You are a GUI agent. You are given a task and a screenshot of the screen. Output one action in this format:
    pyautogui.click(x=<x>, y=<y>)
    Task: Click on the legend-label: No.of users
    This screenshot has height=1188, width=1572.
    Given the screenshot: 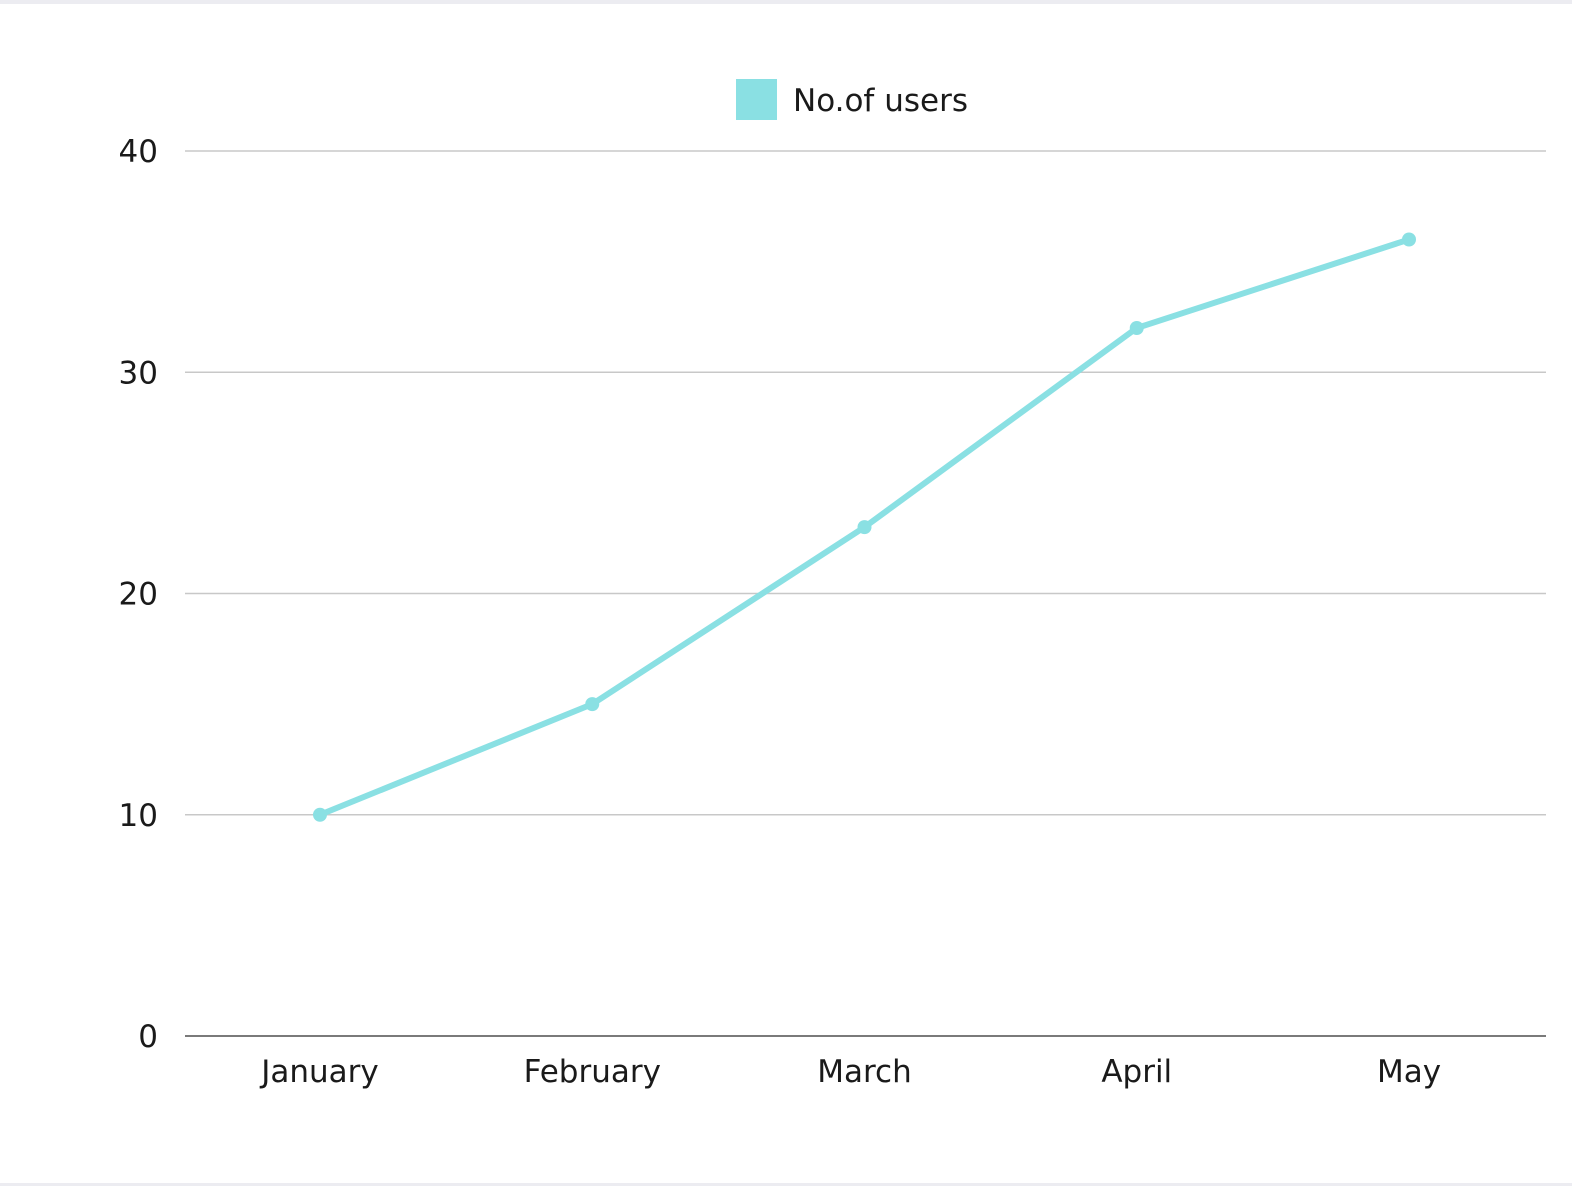 What is the action you would take?
    pyautogui.click(x=880, y=101)
    